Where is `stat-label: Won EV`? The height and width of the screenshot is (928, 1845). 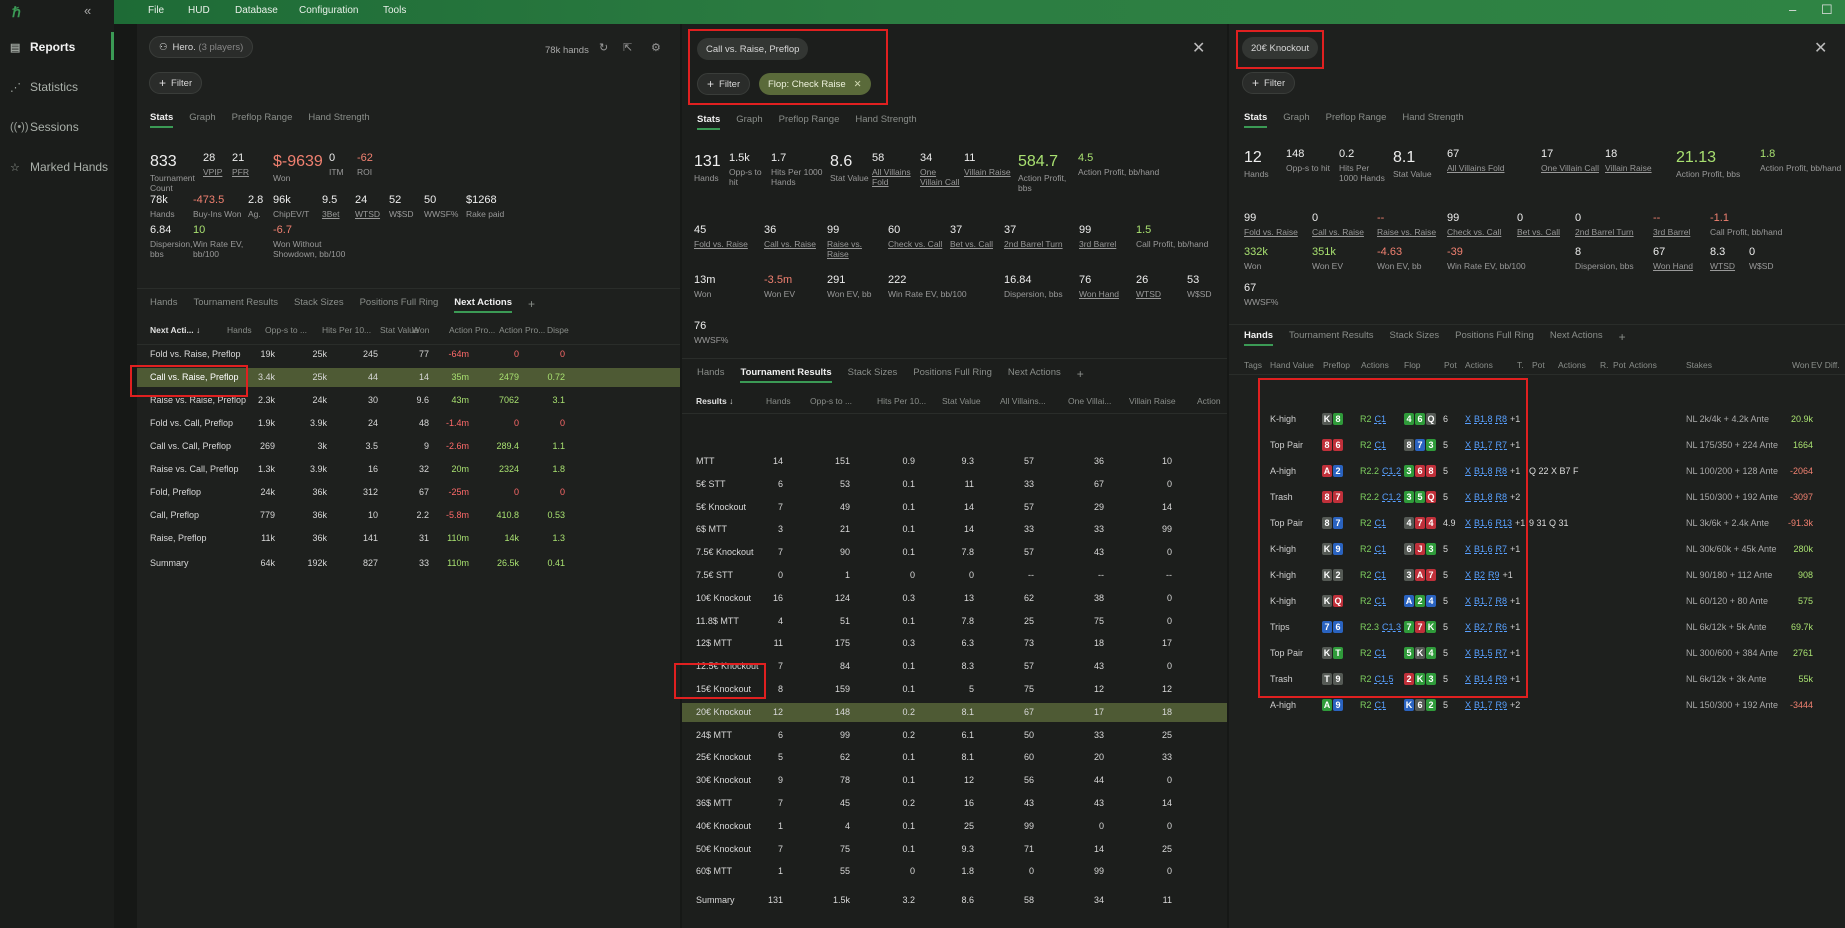 stat-label: Won EV is located at coordinates (1328, 266).